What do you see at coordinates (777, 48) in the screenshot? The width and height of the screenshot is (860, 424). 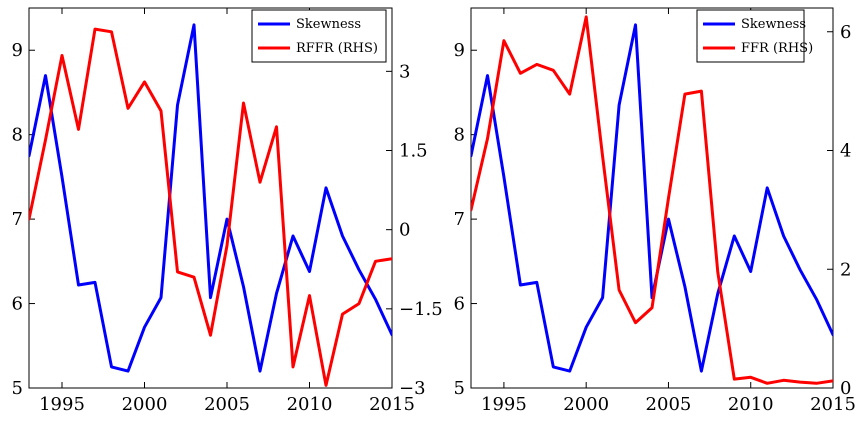 I see `legend-label: FFR (RHS)` at bounding box center [777, 48].